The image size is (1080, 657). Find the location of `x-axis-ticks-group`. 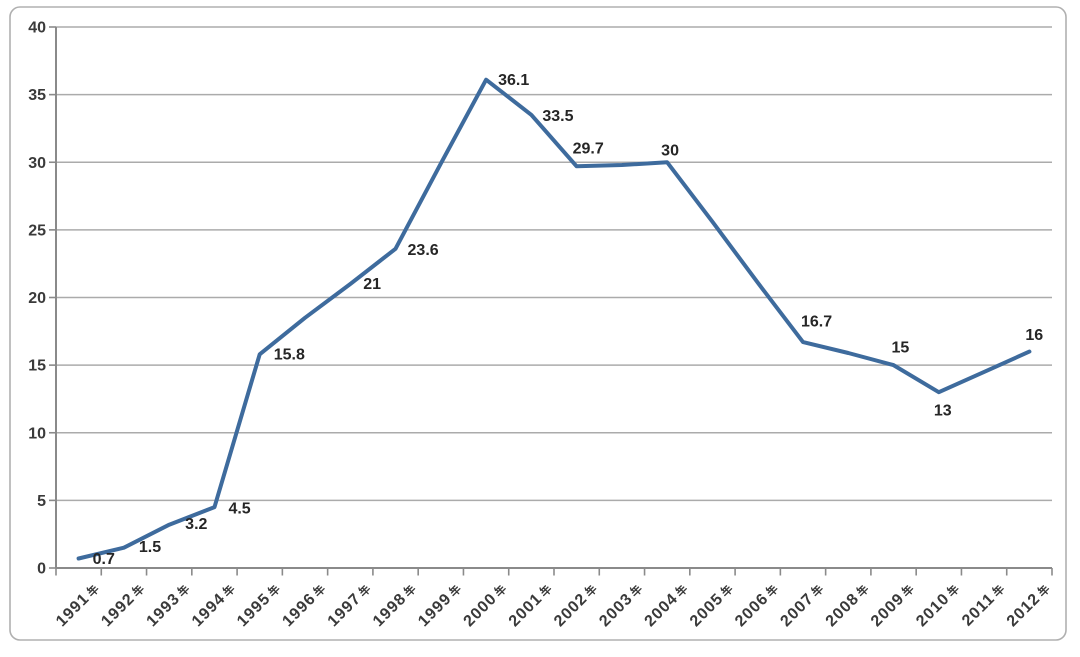

x-axis-ticks-group is located at coordinates (554, 572).